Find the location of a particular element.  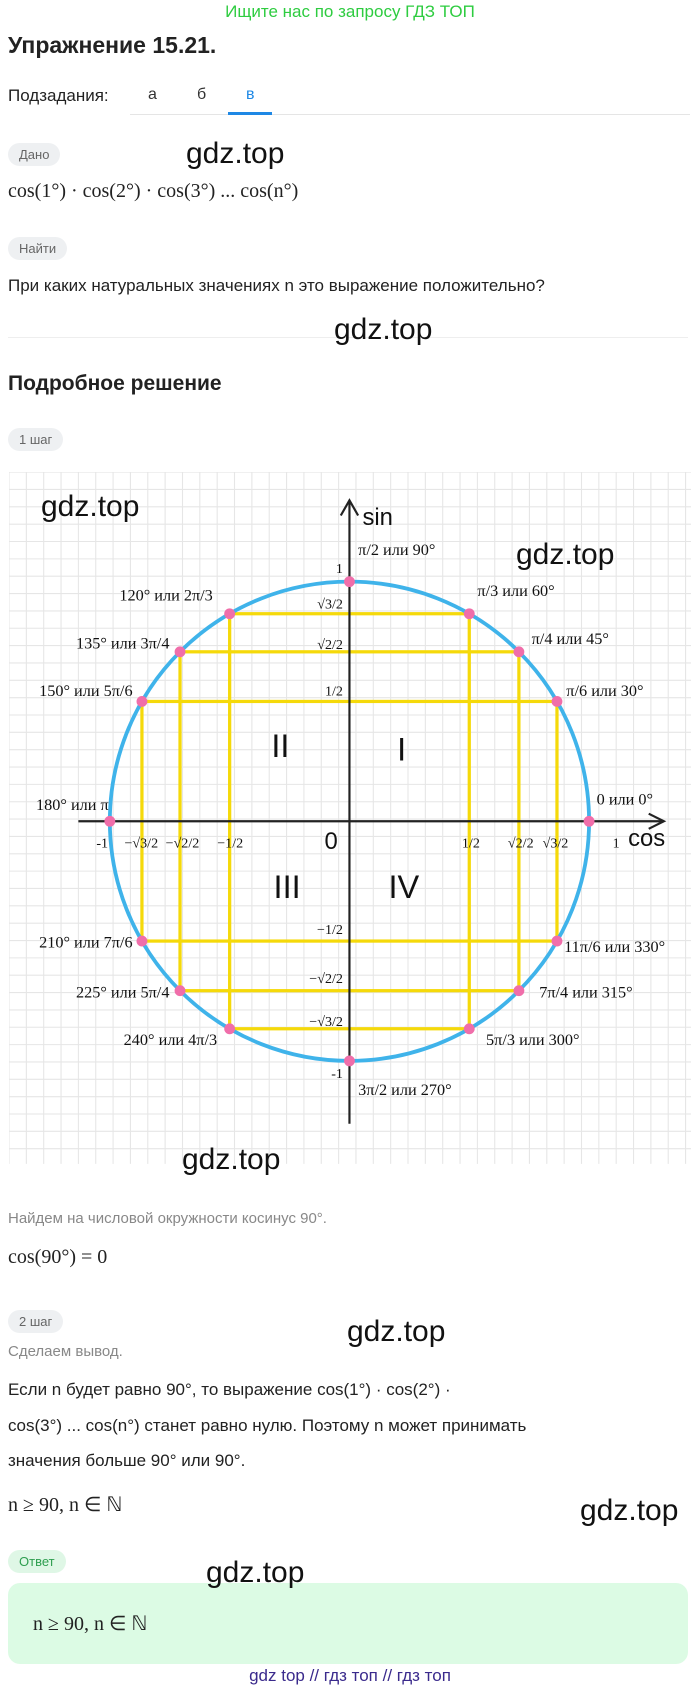

divider is located at coordinates (348, 337).